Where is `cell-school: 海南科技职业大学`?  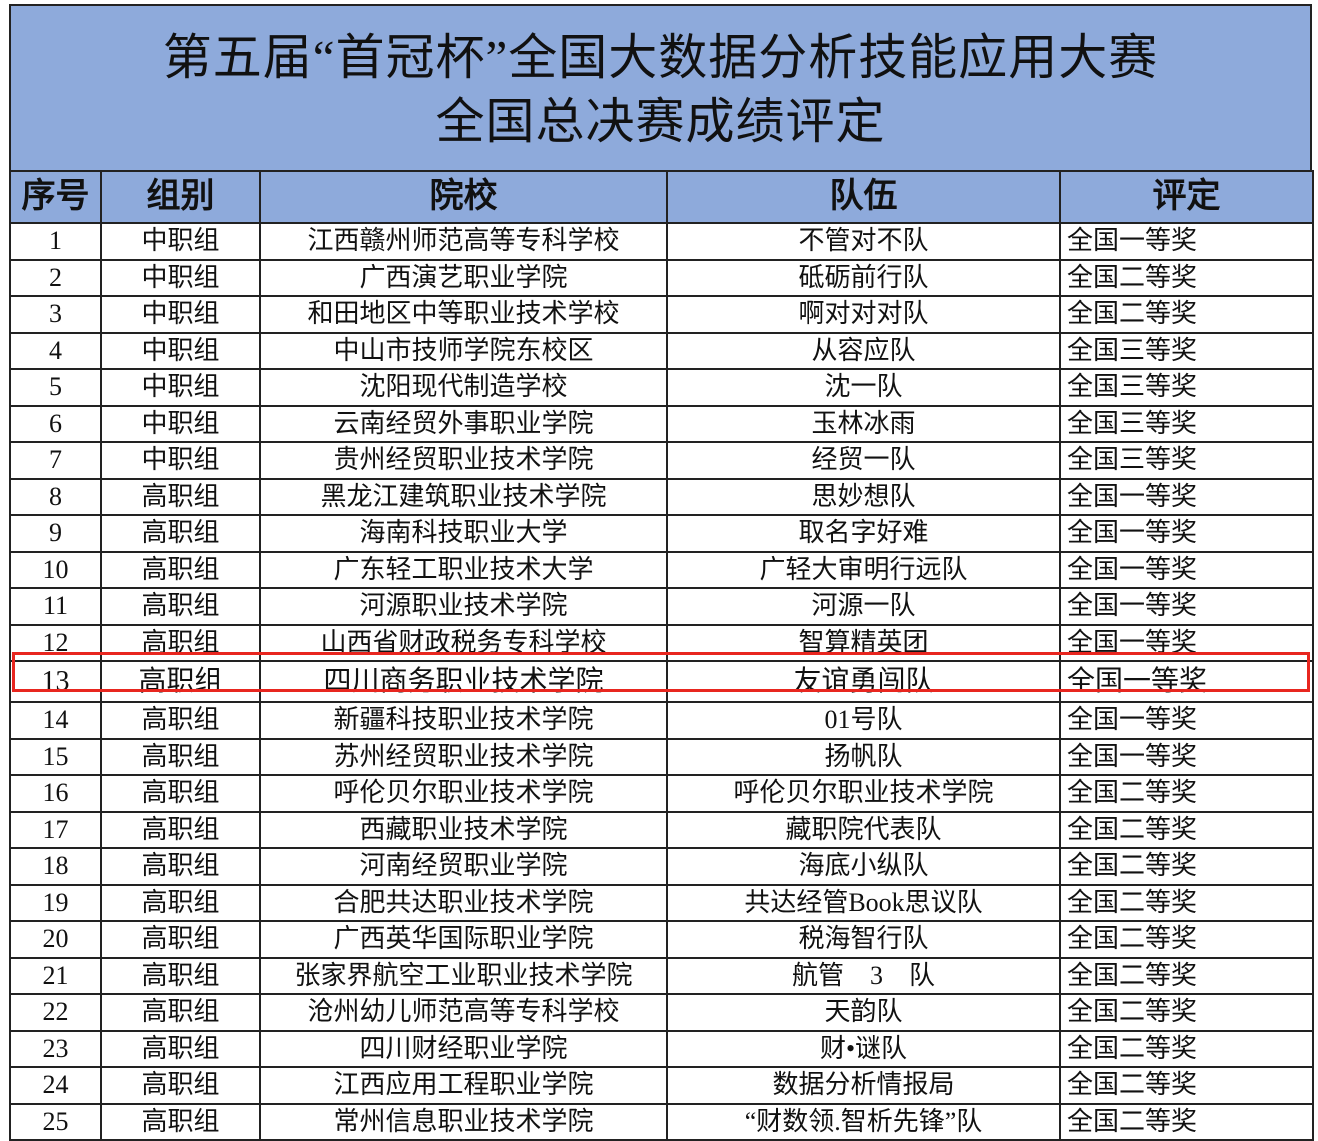 cell-school: 海南科技职业大学 is located at coordinates (463, 533).